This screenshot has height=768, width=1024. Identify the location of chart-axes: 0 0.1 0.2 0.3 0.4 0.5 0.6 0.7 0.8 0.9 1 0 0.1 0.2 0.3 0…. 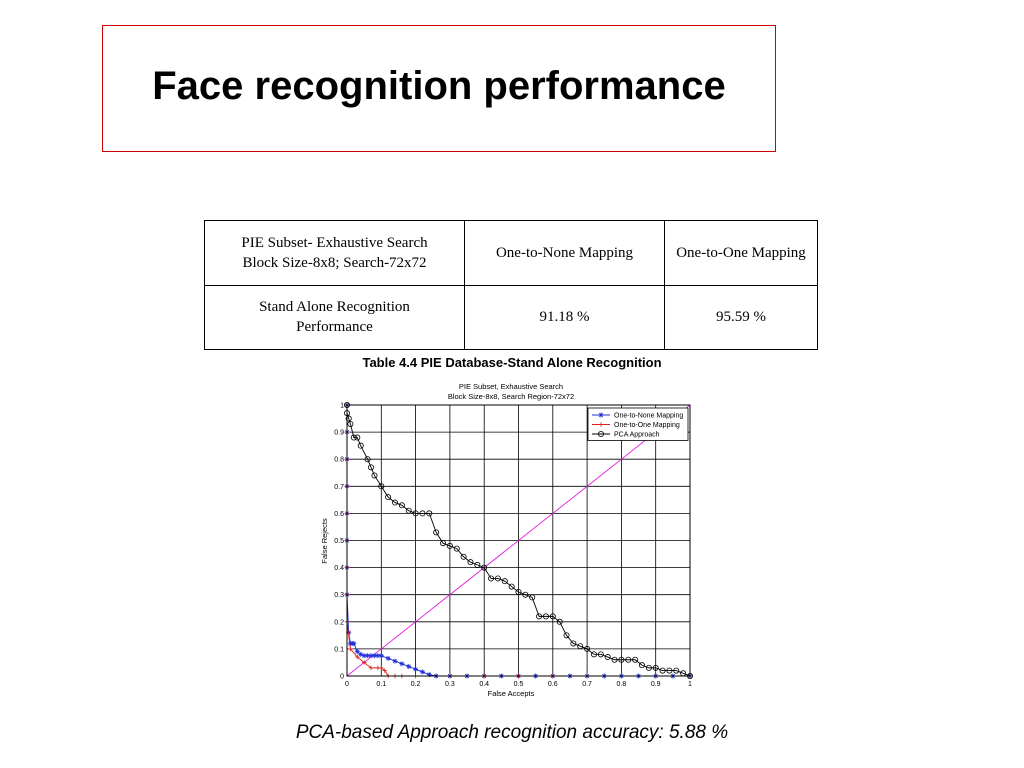
(513, 546).